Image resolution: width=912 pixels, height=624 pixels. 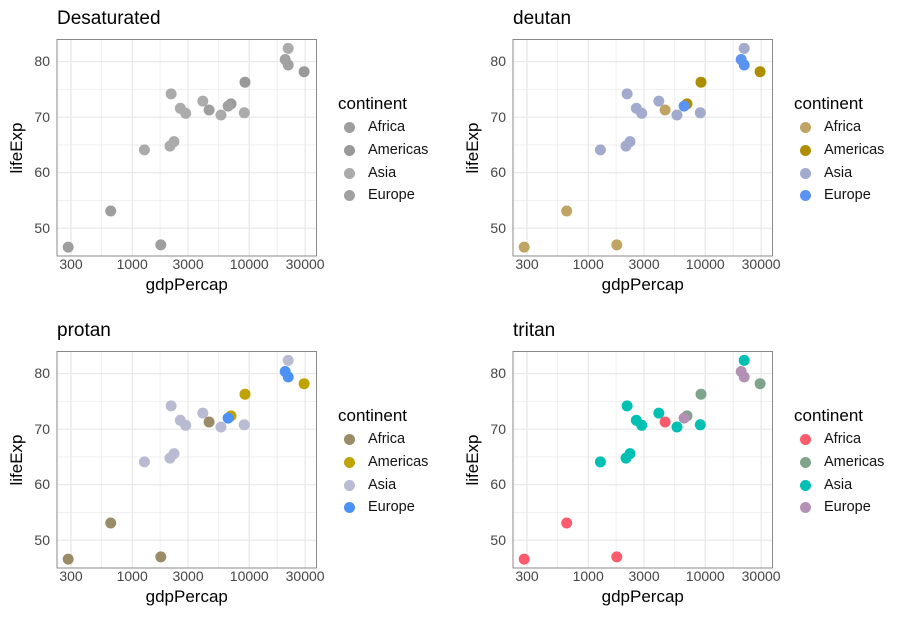 What do you see at coordinates (534, 330) in the screenshot?
I see `plot-title: tritan` at bounding box center [534, 330].